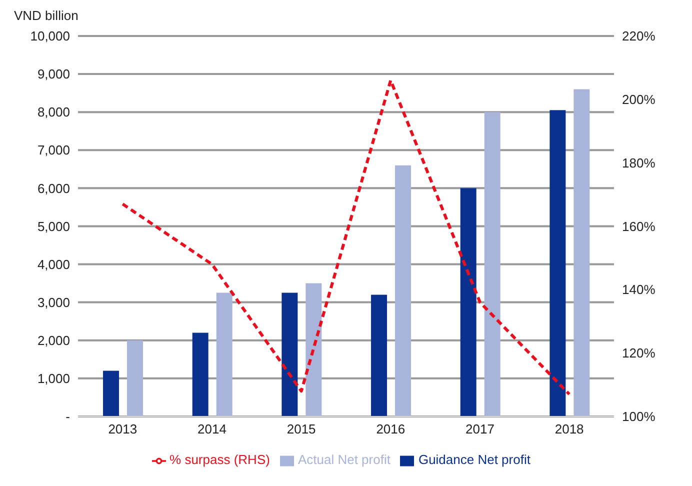 Image resolution: width=692 pixels, height=486 pixels. I want to click on y2-tick-label: 220%, so click(639, 36).